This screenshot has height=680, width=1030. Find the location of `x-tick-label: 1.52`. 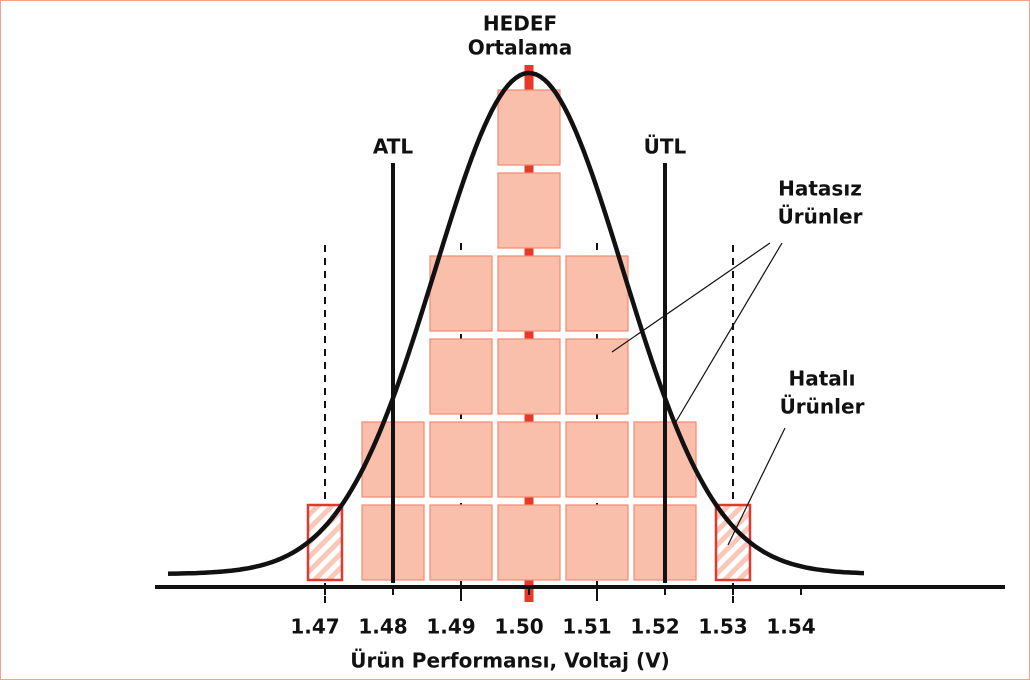

x-tick-label: 1.52 is located at coordinates (654, 627).